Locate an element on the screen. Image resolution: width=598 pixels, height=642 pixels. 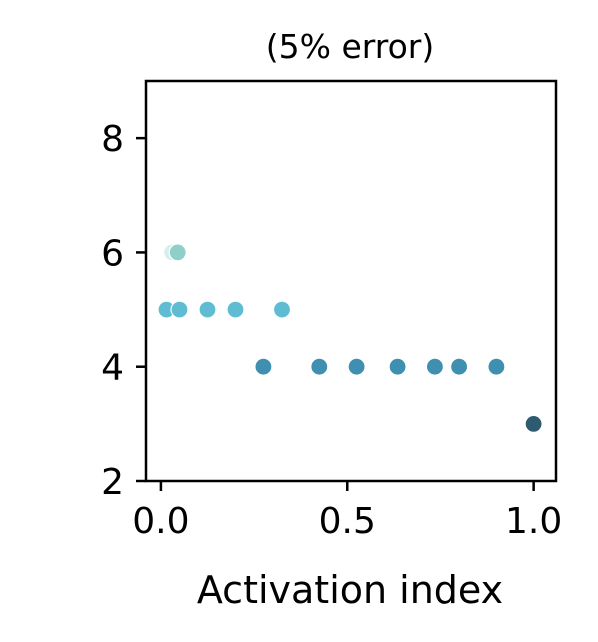
y-tick-label: 4 is located at coordinates (112, 368).